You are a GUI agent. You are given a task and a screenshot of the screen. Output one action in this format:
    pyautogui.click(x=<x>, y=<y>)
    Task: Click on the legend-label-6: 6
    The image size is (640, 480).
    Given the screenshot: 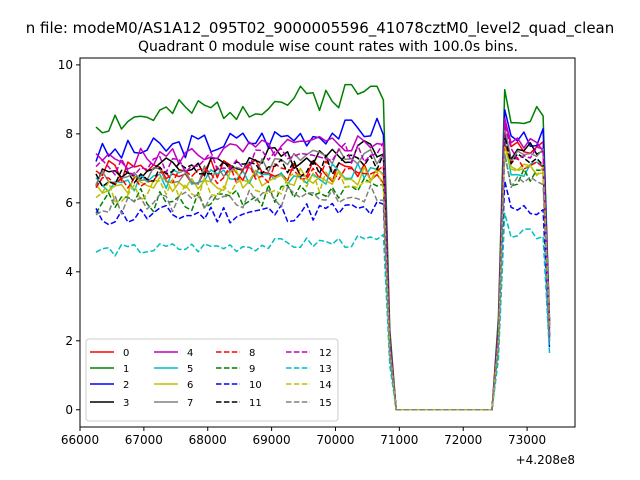 What is the action you would take?
    pyautogui.click(x=190, y=385)
    